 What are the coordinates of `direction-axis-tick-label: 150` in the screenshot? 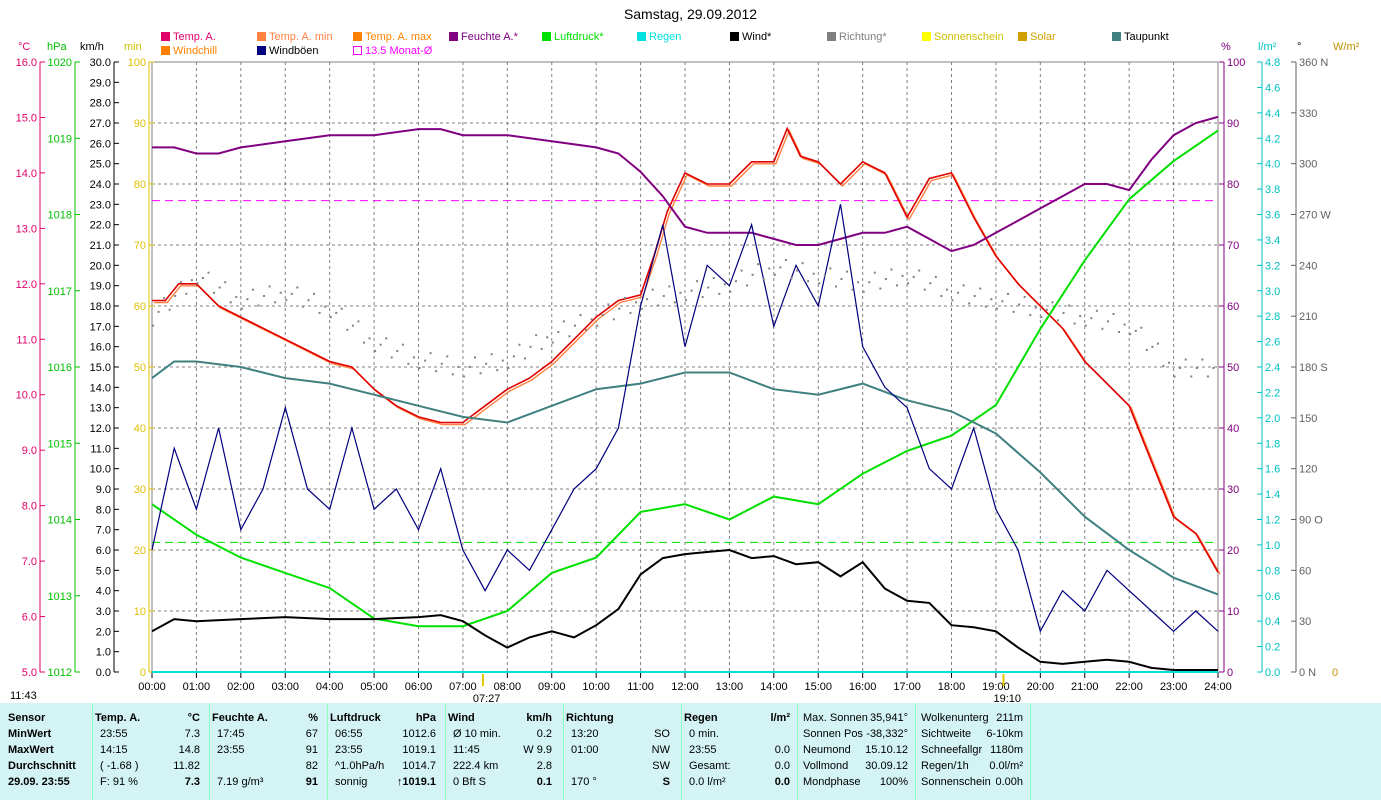 It's located at (1308, 419).